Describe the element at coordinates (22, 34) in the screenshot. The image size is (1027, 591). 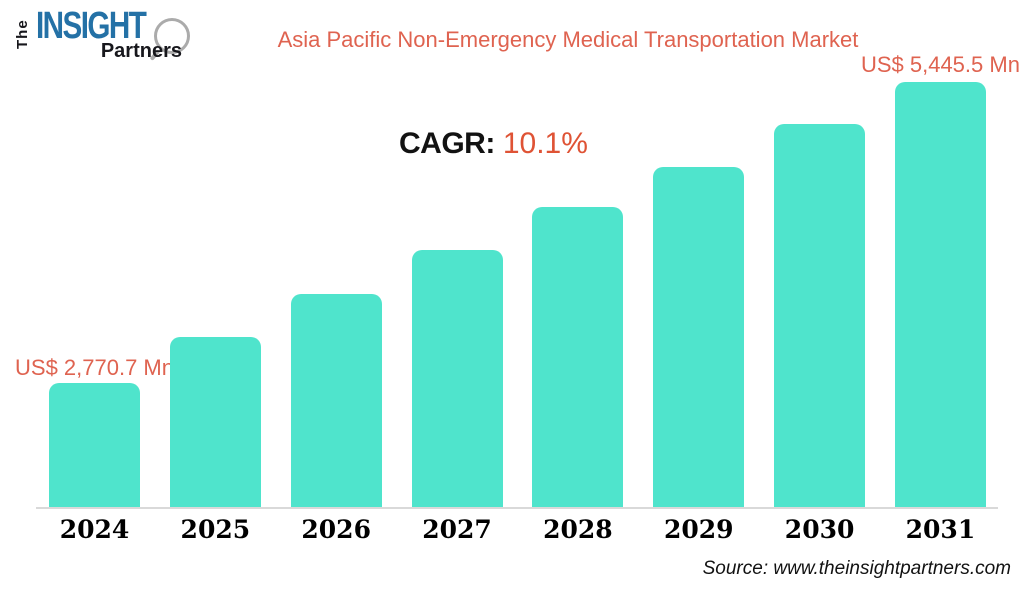
I see `logo-the-text: The` at that location.